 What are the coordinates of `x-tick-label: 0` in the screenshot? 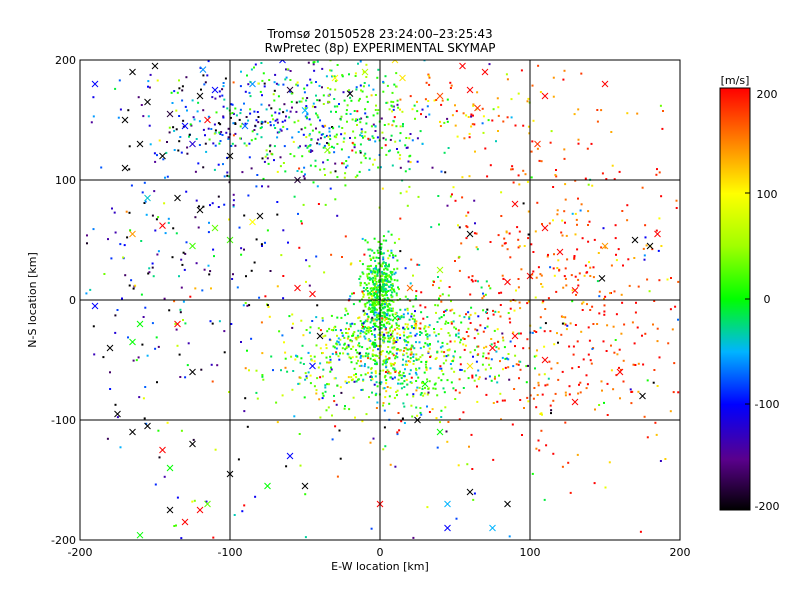 It's located at (380, 552).